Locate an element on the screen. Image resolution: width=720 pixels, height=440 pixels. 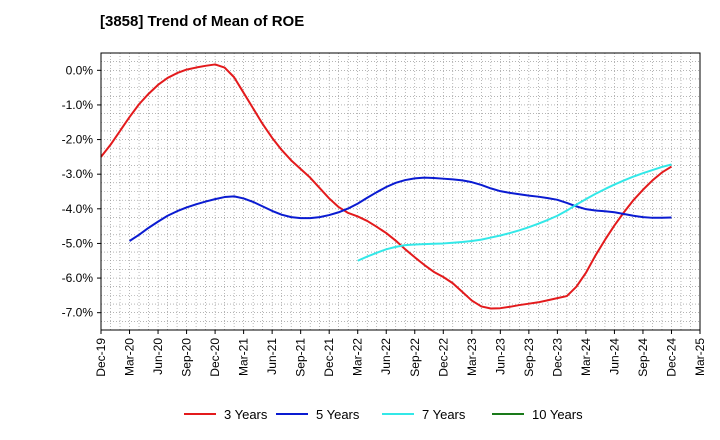
x-tick-label: Mar-24 is located at coordinates (586, 357).